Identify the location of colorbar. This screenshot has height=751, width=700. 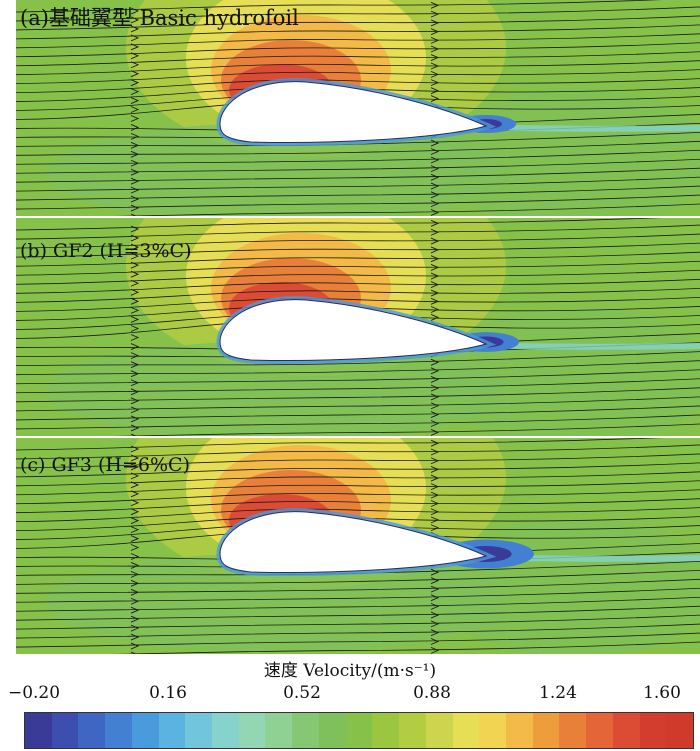
(359, 730).